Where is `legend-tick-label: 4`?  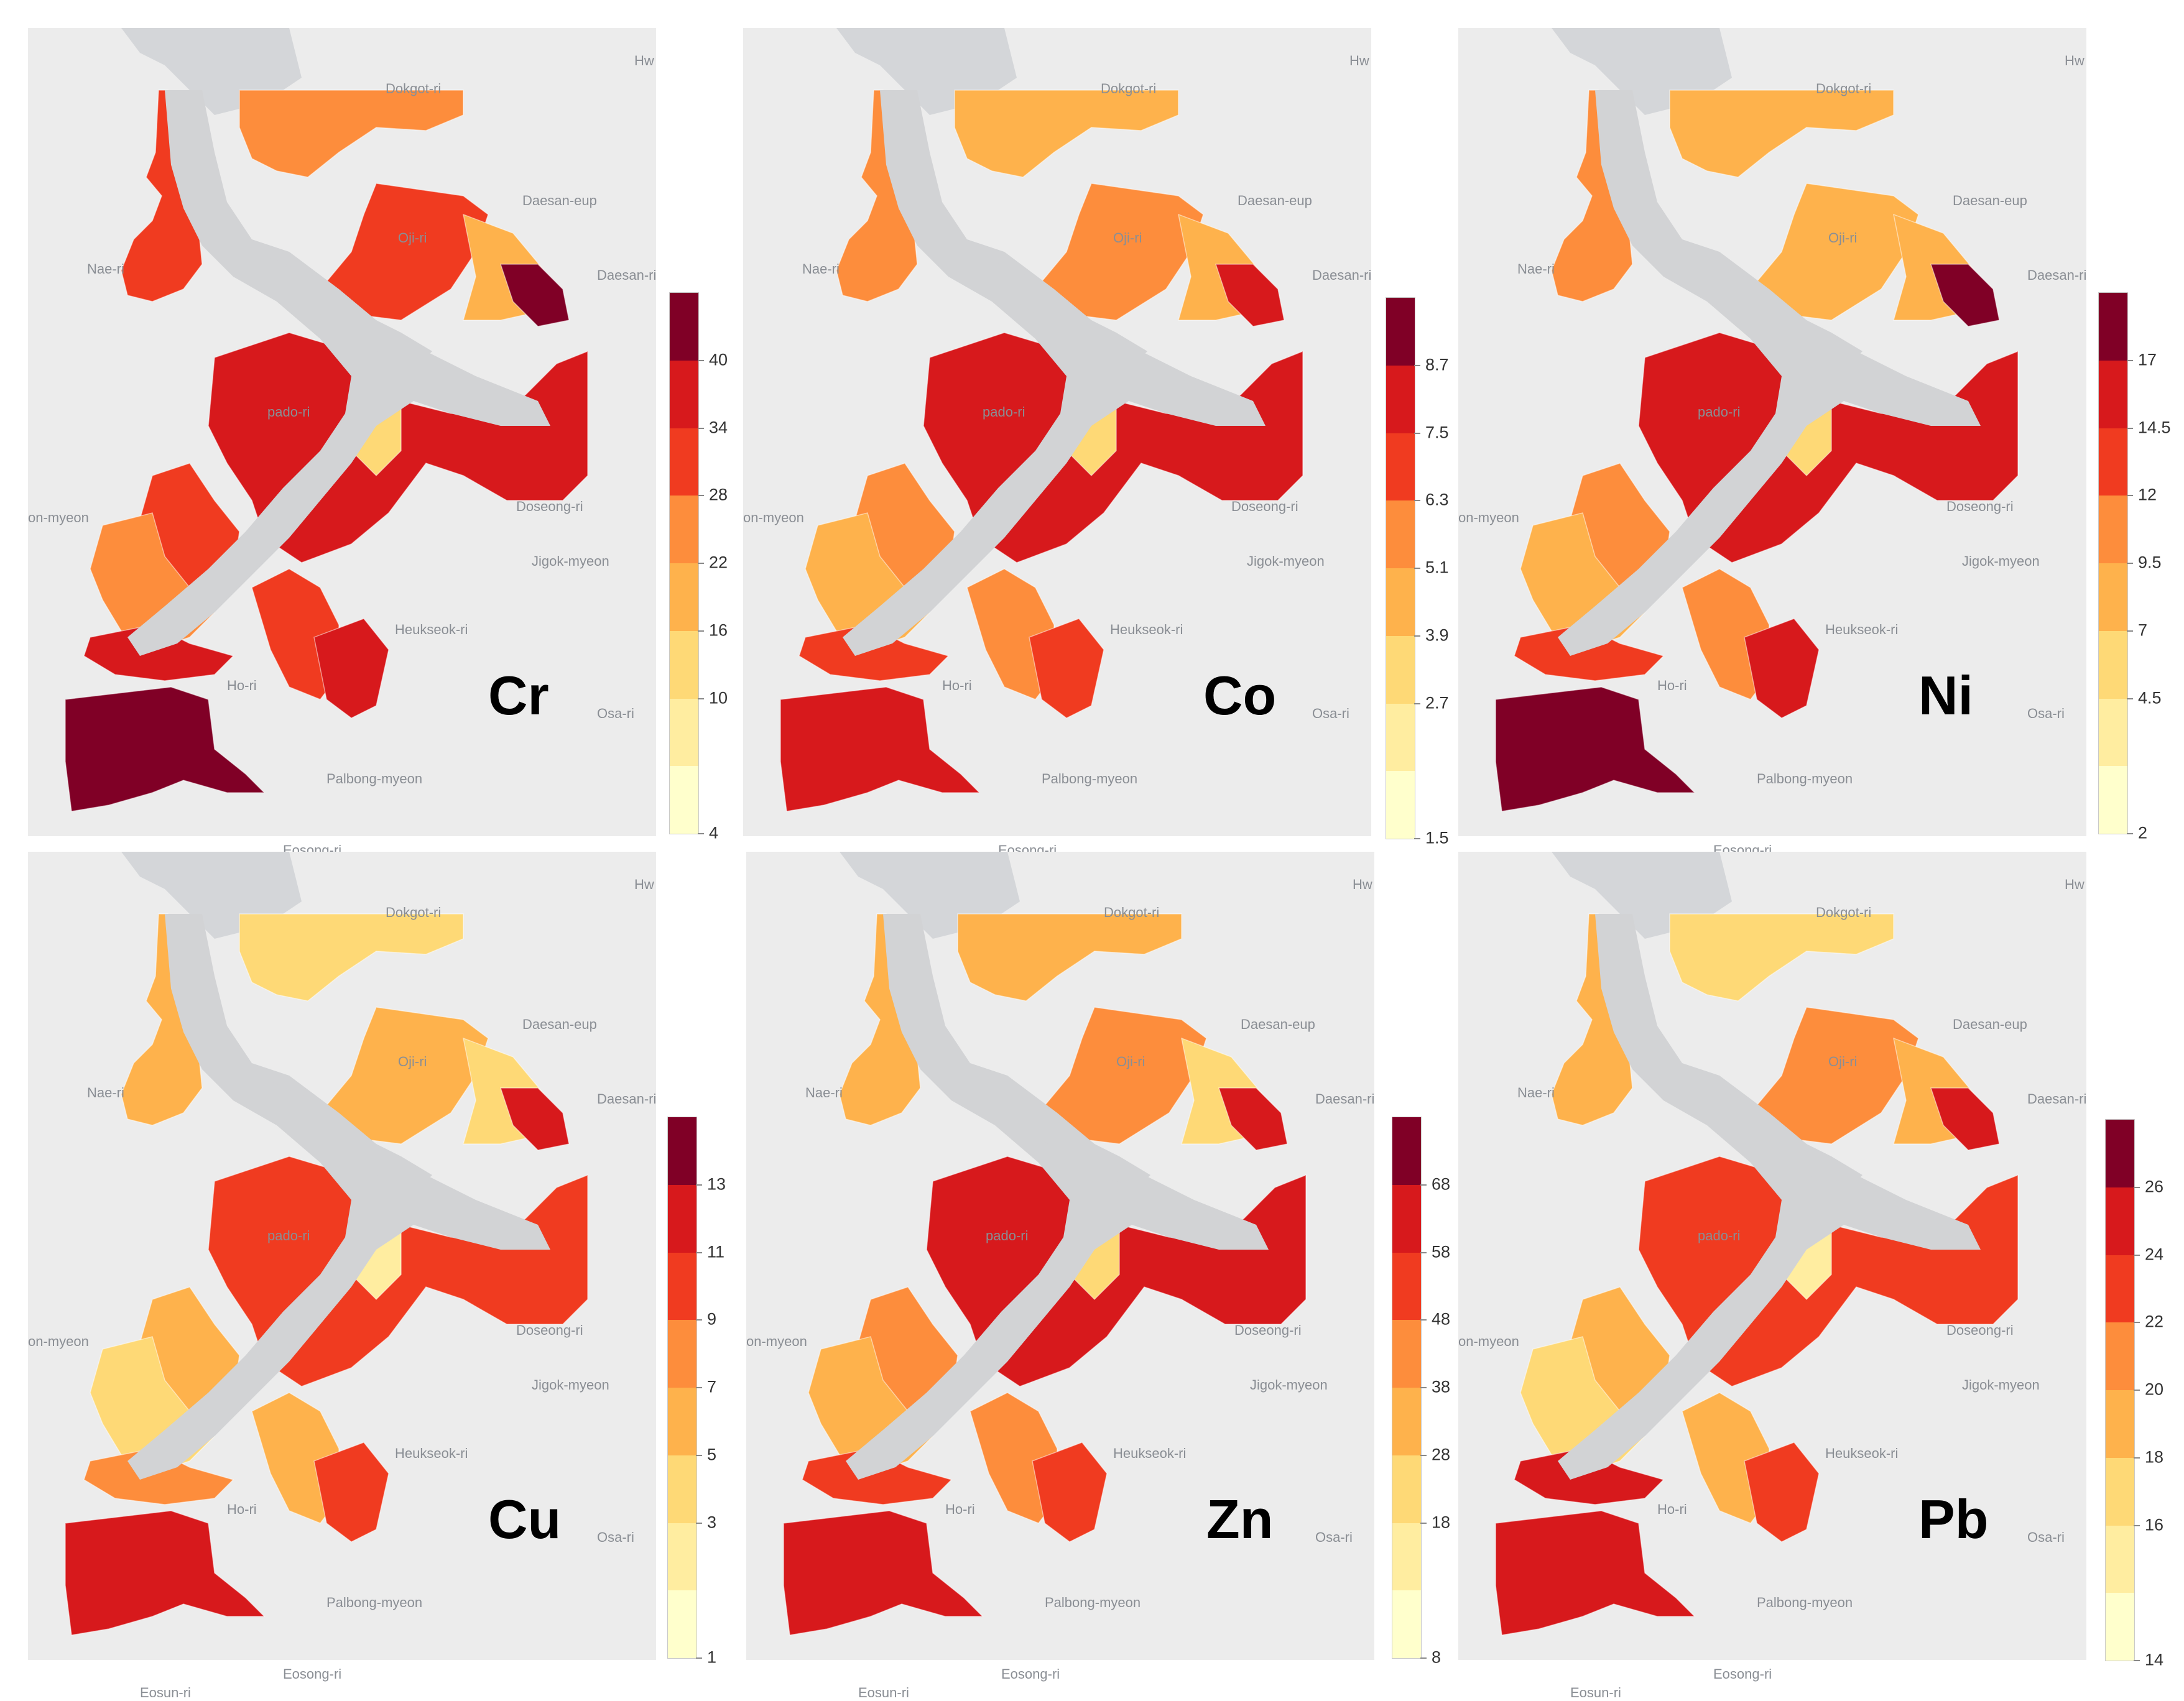
legend-tick-label: 4 is located at coordinates (714, 832).